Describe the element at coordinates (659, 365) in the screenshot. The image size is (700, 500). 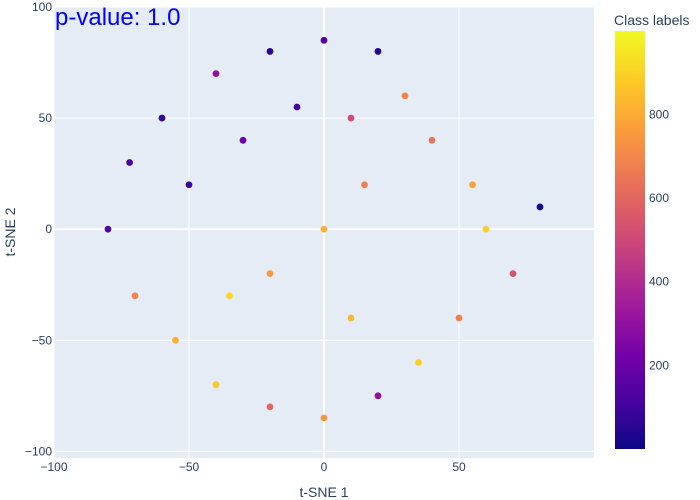
I see `colorbar-tick-label: 200` at that location.